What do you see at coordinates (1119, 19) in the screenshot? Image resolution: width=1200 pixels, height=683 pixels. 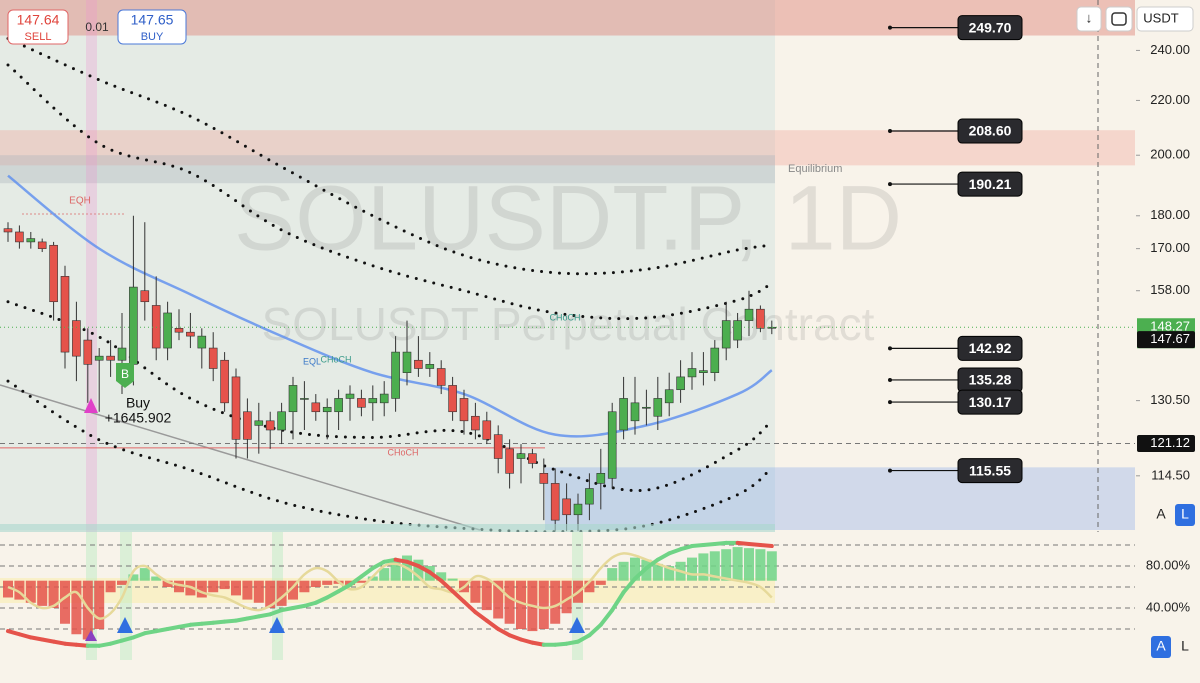 I see `reset-button` at bounding box center [1119, 19].